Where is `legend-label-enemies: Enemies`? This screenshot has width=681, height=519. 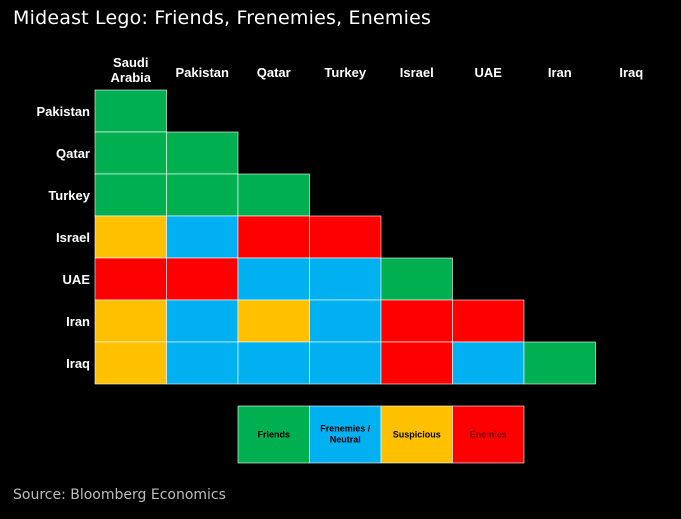
legend-label-enemies: Enemies is located at coordinates (488, 435).